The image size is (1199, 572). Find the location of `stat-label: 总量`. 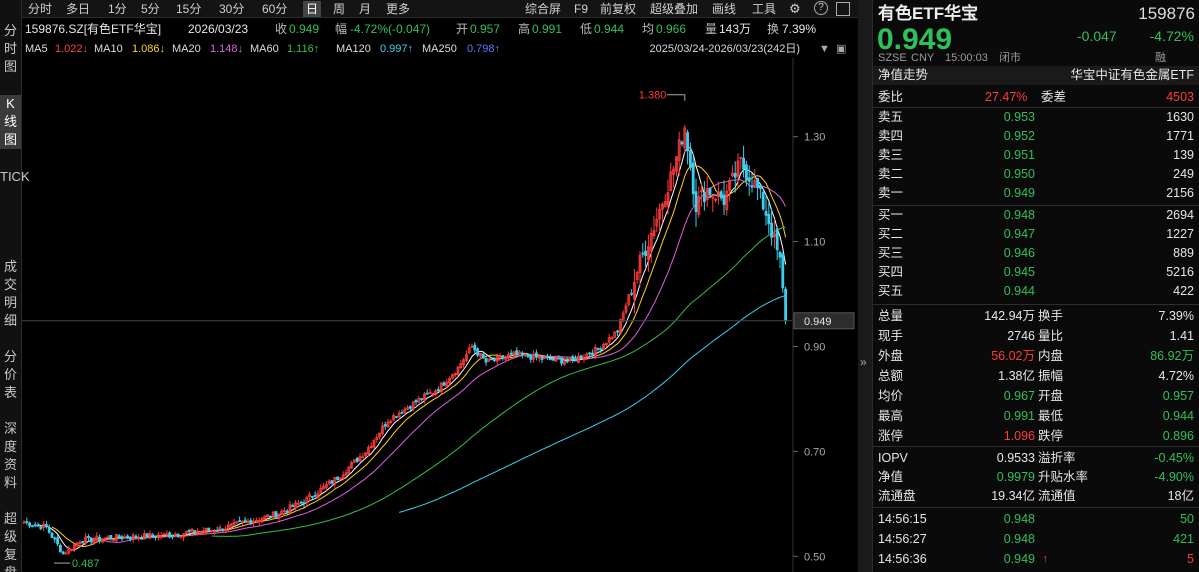

stat-label: 总量 is located at coordinates (891, 316).